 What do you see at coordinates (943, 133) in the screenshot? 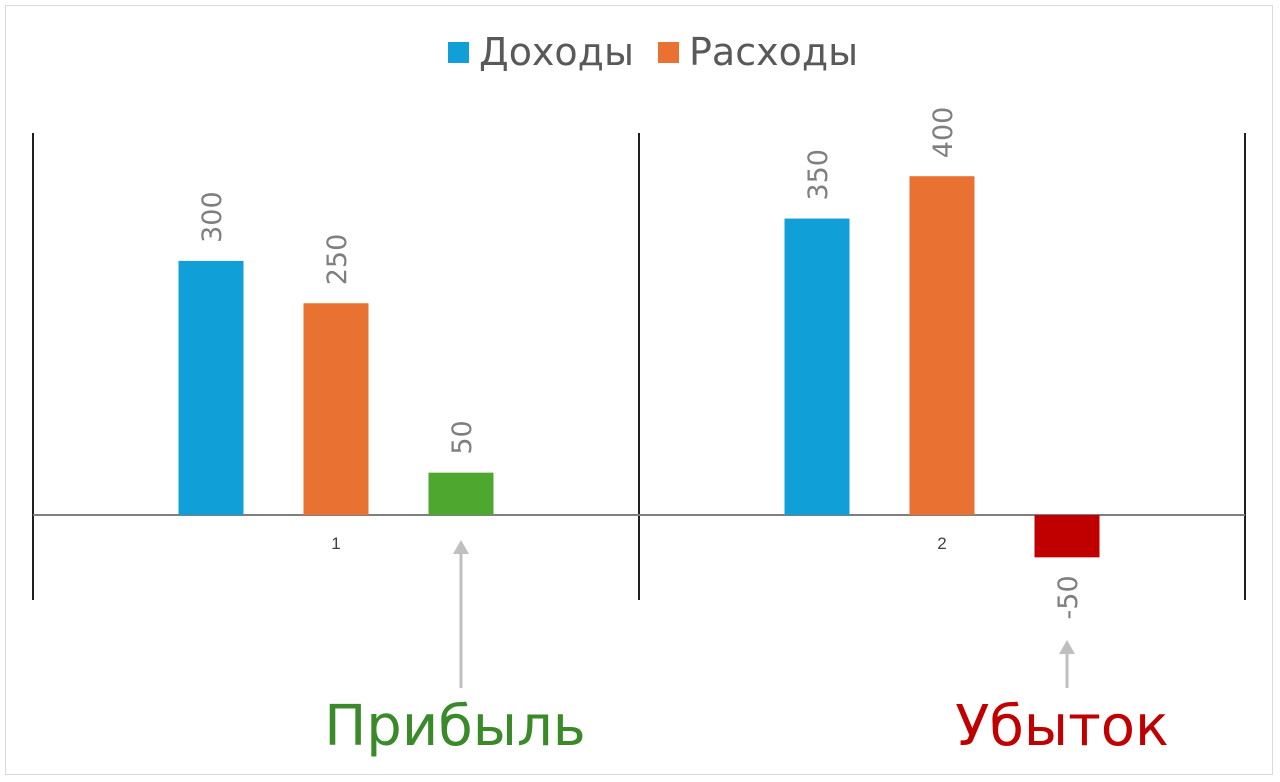
I see `data-label-expense-2: 400` at bounding box center [943, 133].